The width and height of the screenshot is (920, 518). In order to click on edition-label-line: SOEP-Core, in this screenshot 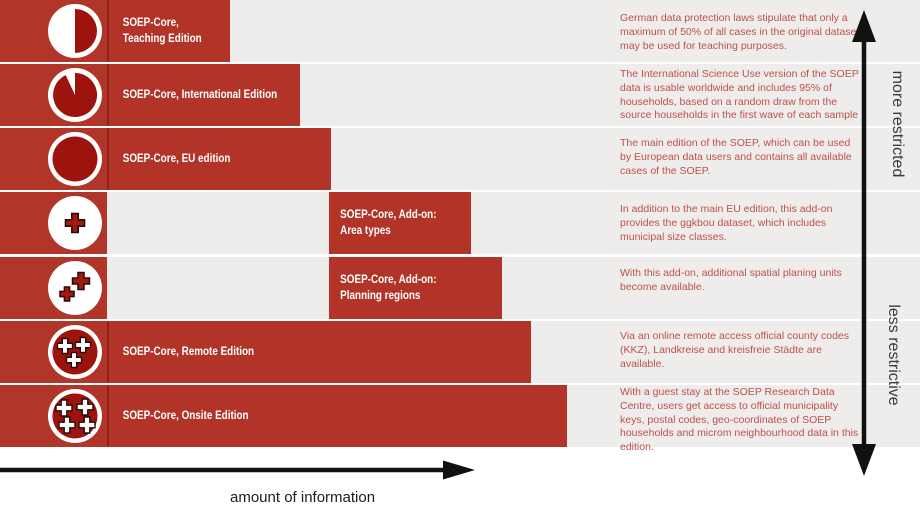, I will do `click(150, 23)`.